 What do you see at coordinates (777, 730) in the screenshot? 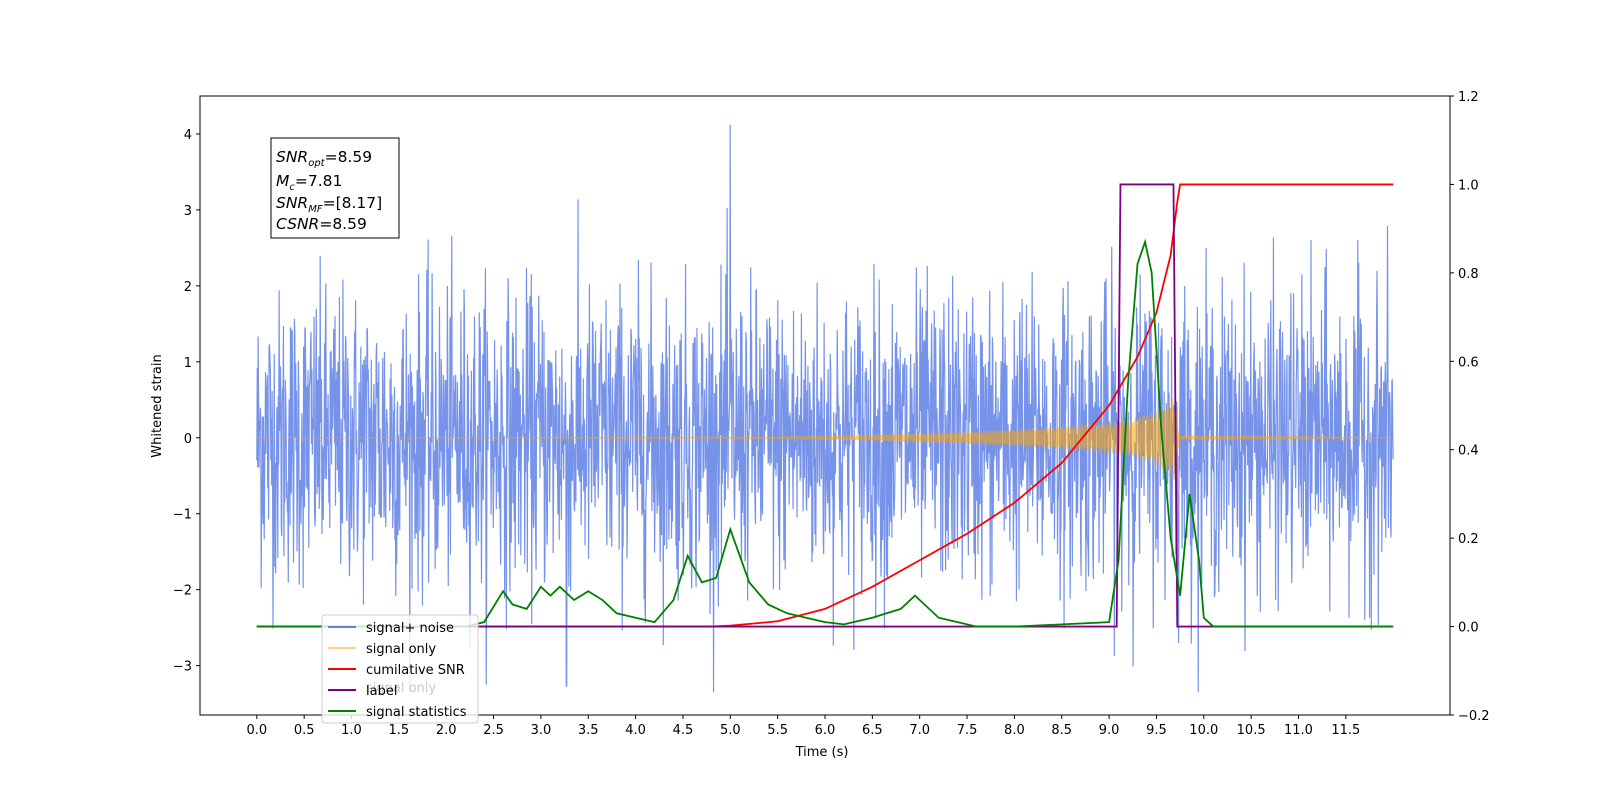
I see `x-tick-label: 5.5` at bounding box center [777, 730].